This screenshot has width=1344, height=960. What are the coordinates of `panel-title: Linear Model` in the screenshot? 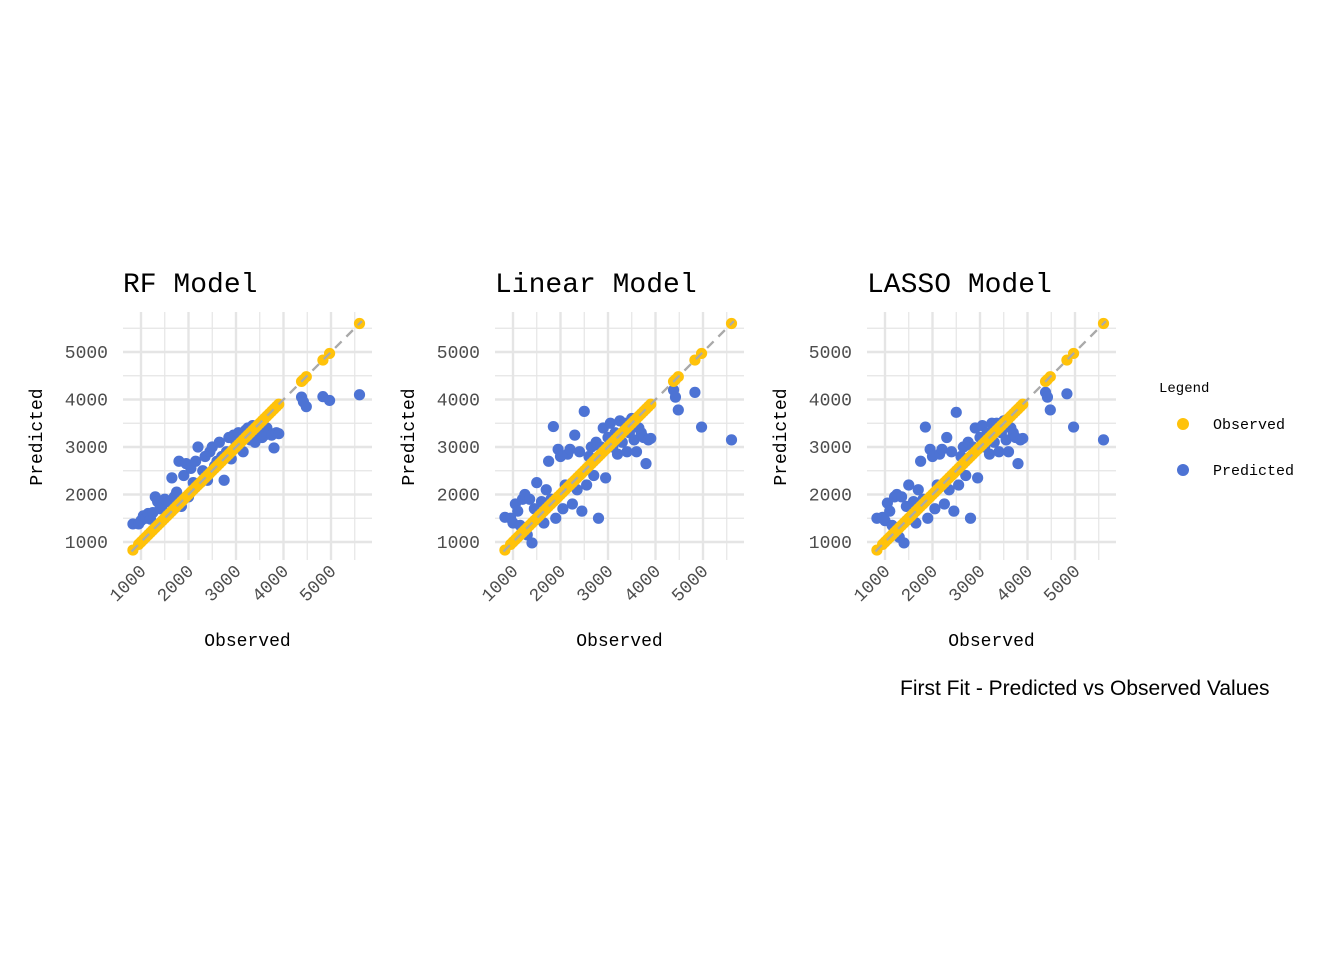 It's located at (596, 285).